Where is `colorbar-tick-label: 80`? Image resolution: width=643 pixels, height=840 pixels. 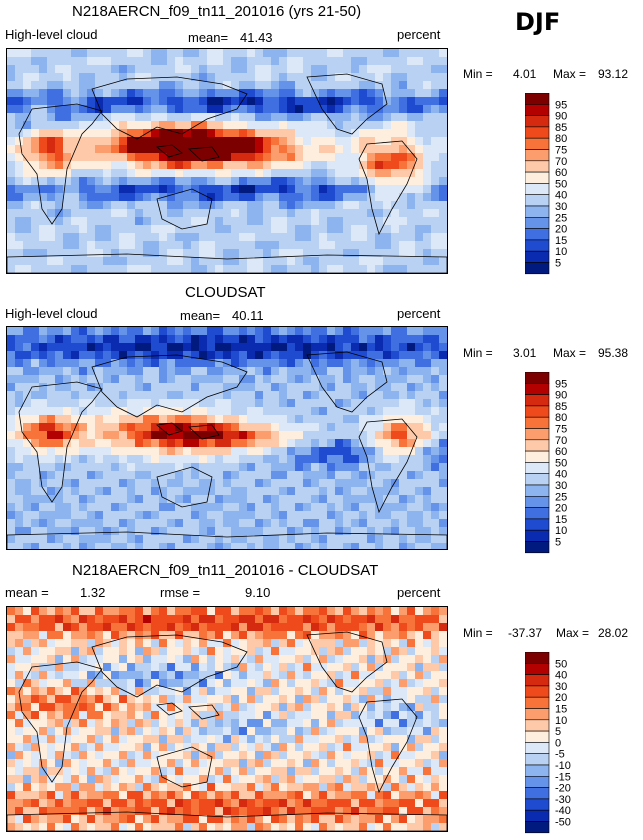
colorbar-tick-label: 80 is located at coordinates (561, 418).